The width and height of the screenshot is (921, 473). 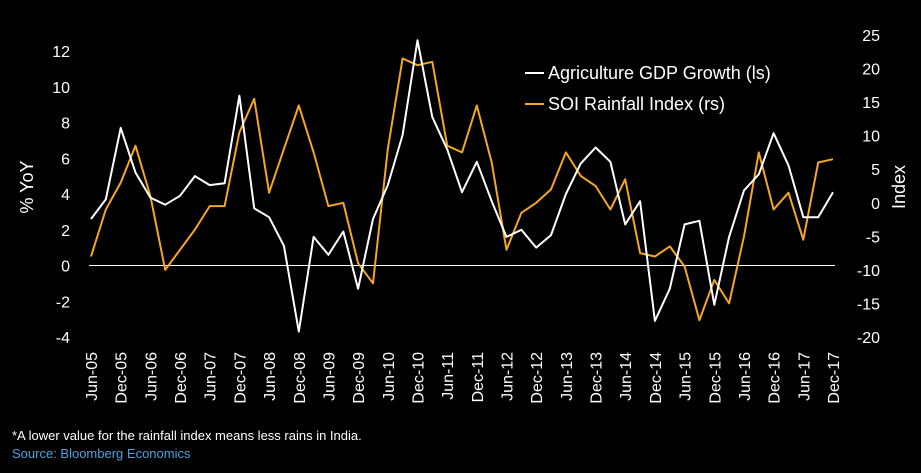 What do you see at coordinates (63, 302) in the screenshot?
I see `left-tick-label: -2` at bounding box center [63, 302].